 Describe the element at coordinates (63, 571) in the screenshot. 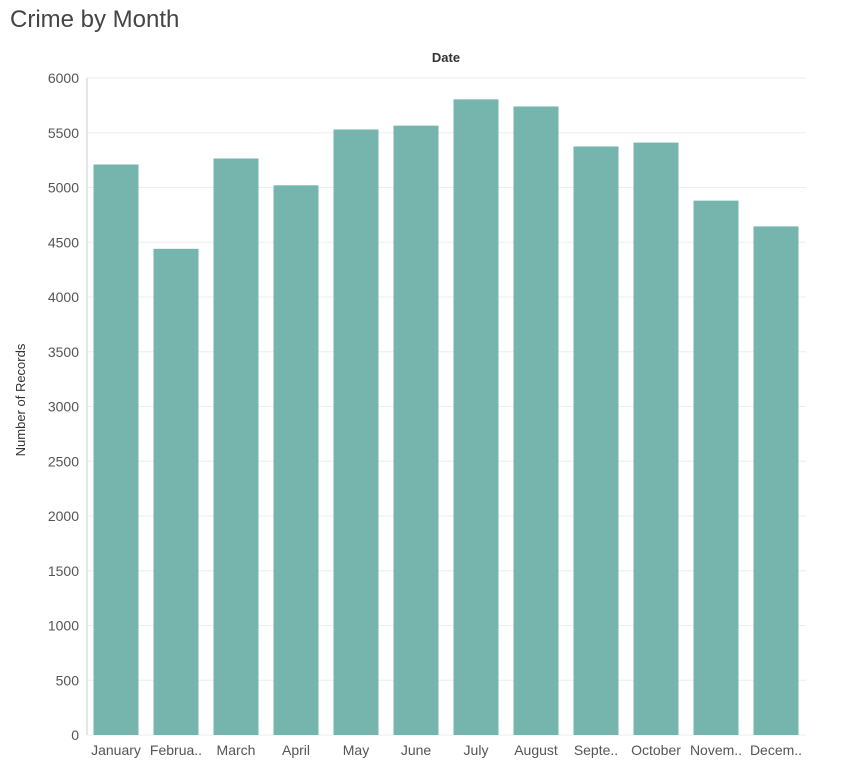

I see `y-tick-label: 1500` at that location.